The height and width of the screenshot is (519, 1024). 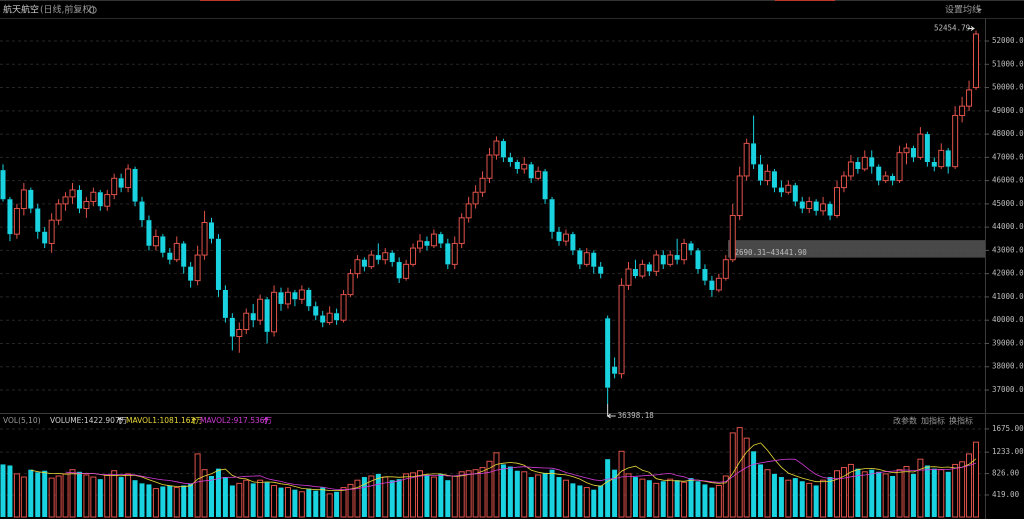 I want to click on indicator-button: 改参数, so click(x=905, y=421).